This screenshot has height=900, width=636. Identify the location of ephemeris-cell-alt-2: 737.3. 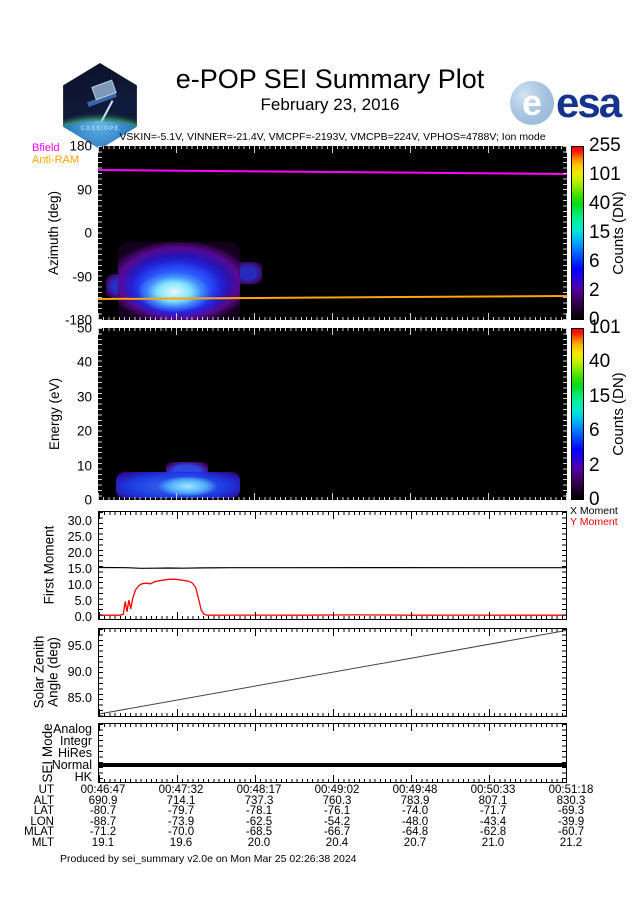
(259, 800).